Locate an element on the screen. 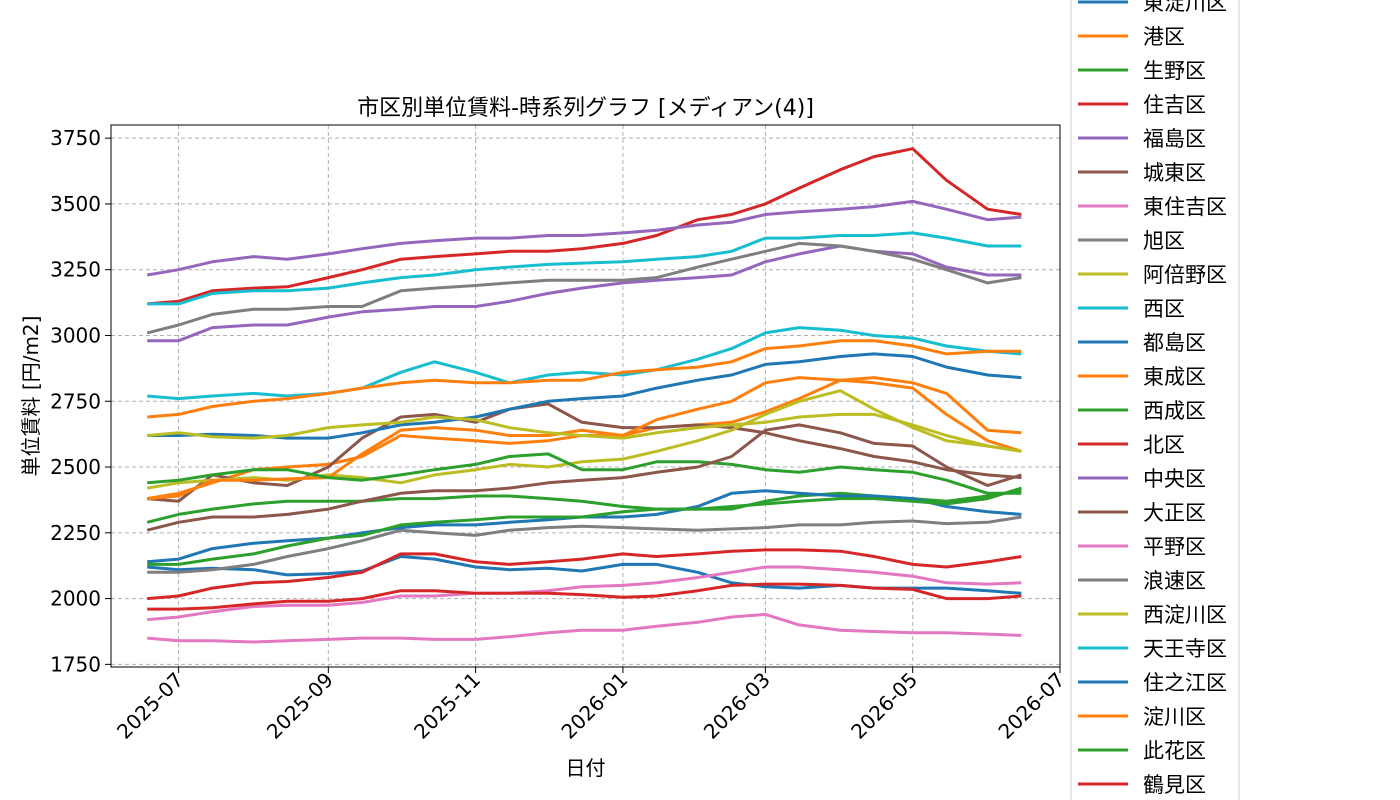  y-tick-label: 2500 is located at coordinates (75, 467).